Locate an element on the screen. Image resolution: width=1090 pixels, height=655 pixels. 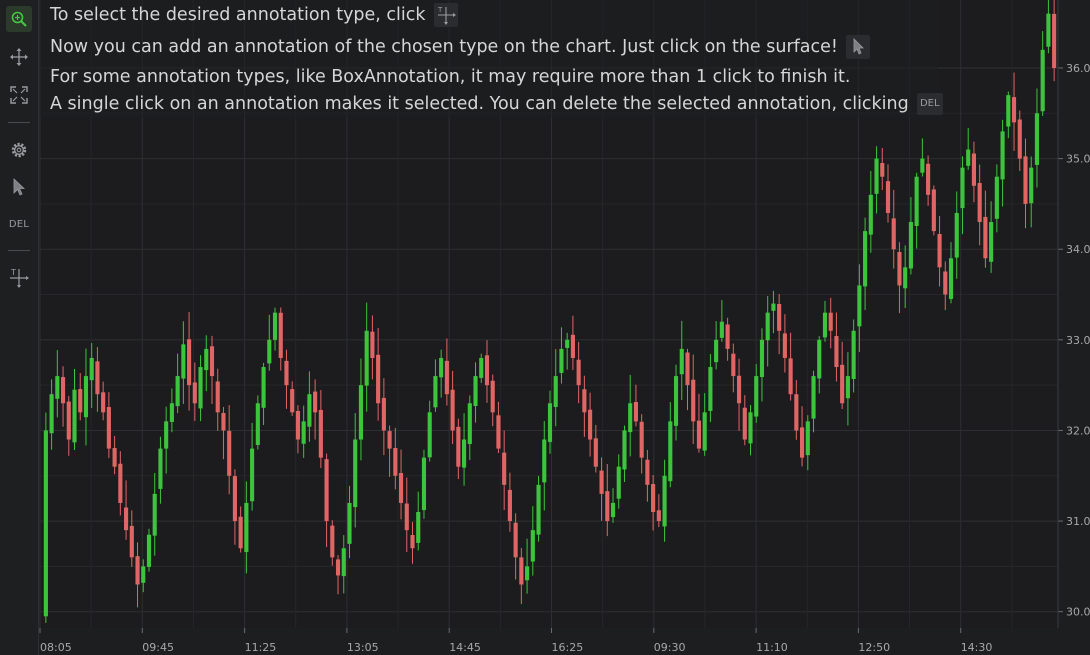
select-cursor-button is located at coordinates (19, 187).